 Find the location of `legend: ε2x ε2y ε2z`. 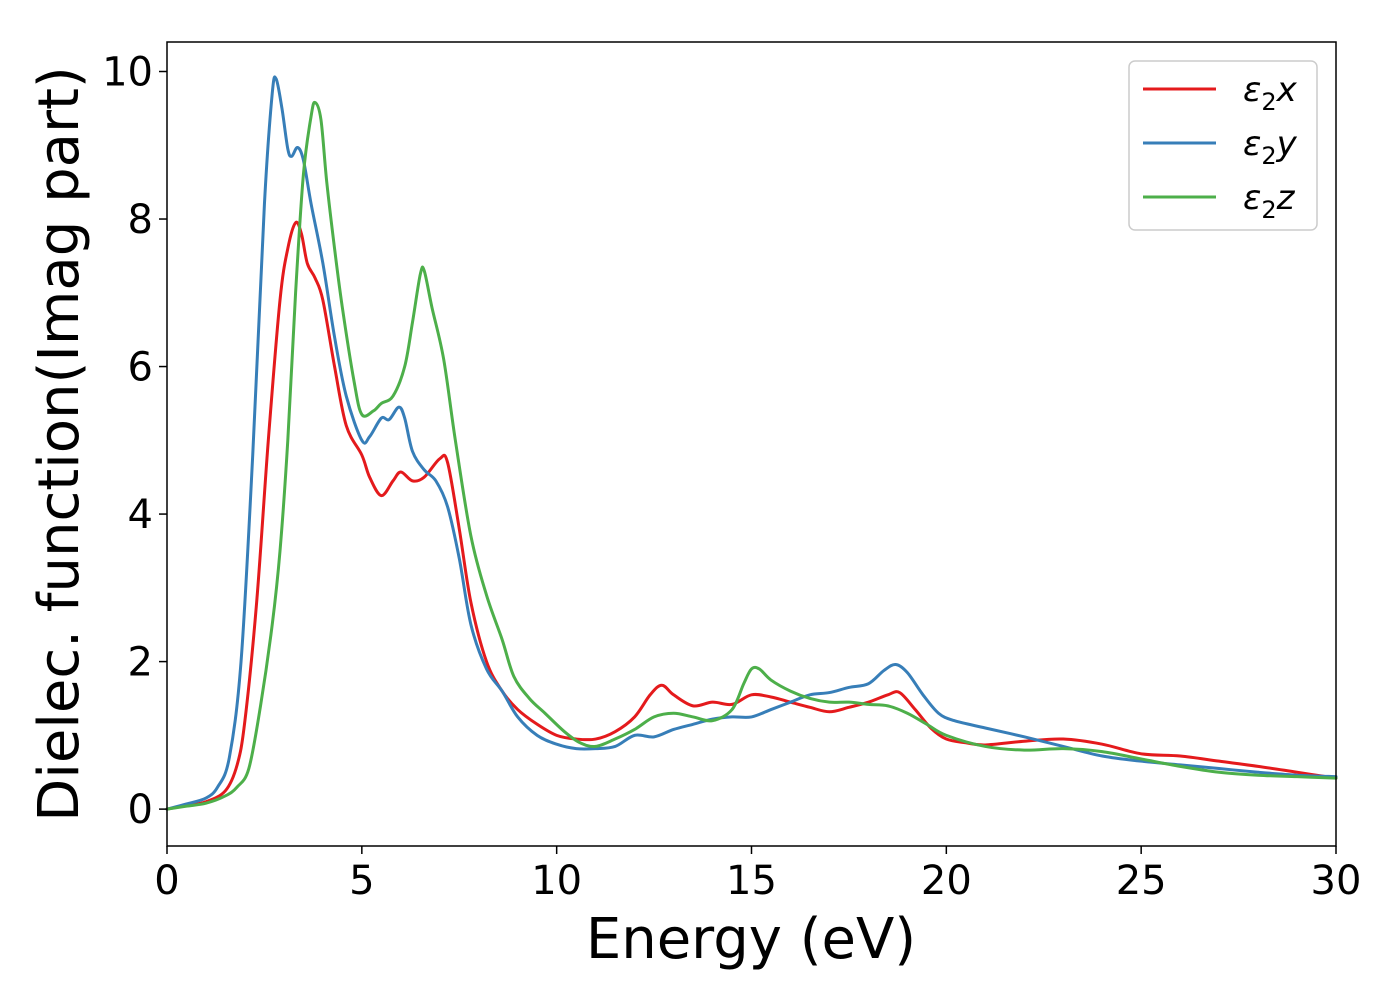

legend: ε2x ε2y ε2z is located at coordinates (1223, 145).